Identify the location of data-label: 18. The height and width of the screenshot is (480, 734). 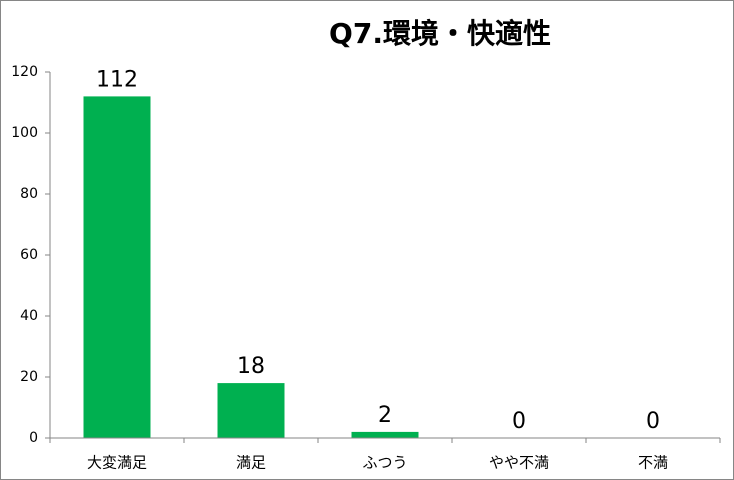
(251, 366).